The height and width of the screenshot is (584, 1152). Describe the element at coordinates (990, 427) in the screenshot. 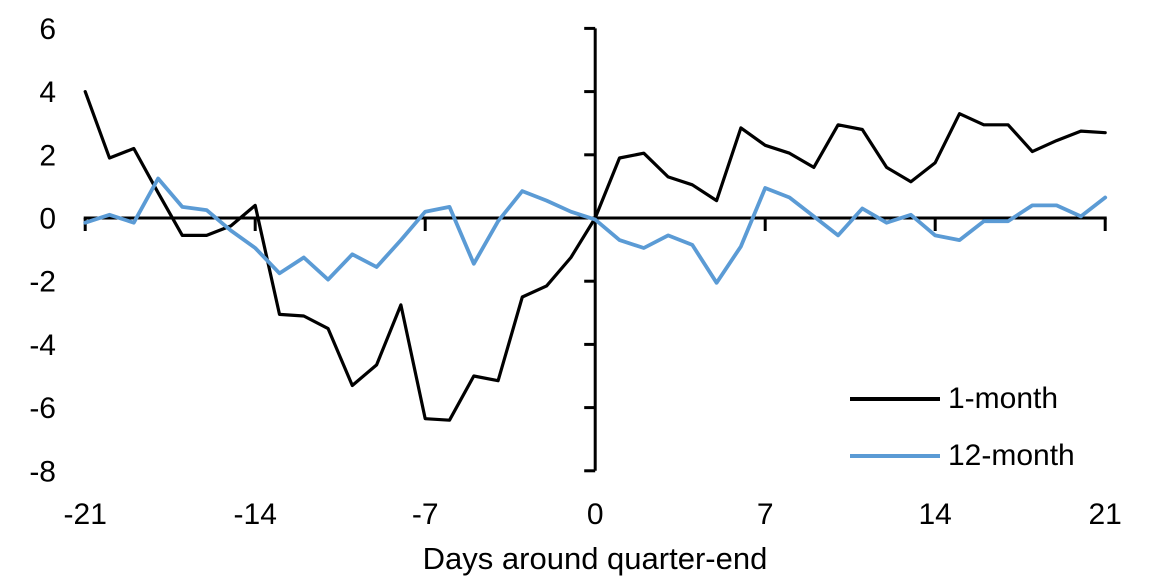

I see `legend: 1-month 12-month` at that location.